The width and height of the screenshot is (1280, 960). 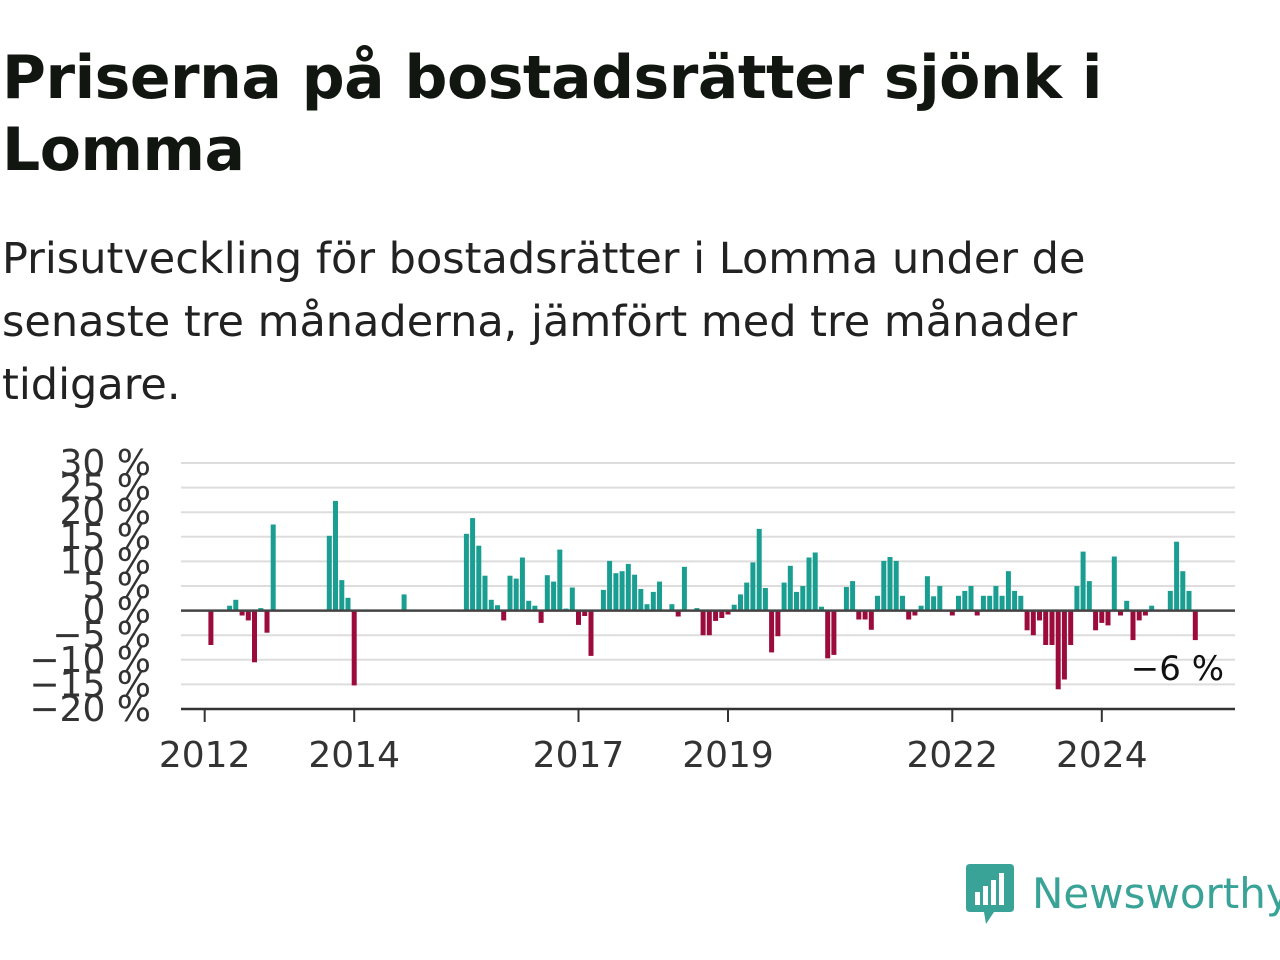 What do you see at coordinates (105, 537) in the screenshot?
I see `y-tick-label: 15 %` at bounding box center [105, 537].